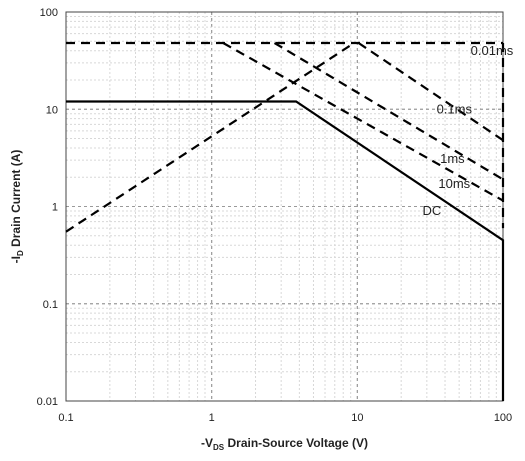 The height and width of the screenshot is (461, 525). I want to click on y-tick-label: 0.1, so click(50, 305).